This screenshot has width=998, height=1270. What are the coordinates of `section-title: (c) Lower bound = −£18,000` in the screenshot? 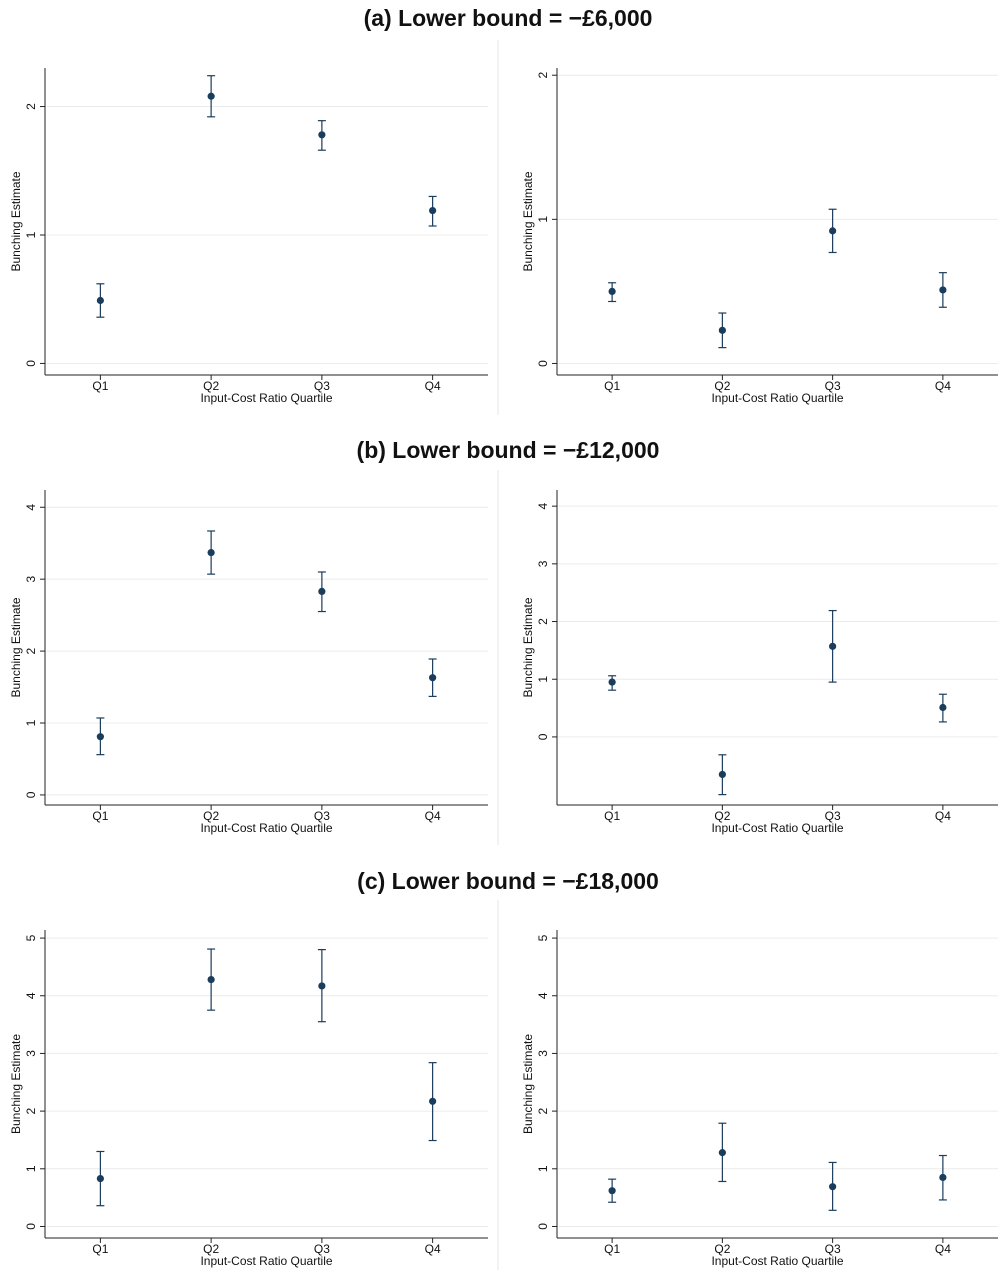 It's located at (508, 881).